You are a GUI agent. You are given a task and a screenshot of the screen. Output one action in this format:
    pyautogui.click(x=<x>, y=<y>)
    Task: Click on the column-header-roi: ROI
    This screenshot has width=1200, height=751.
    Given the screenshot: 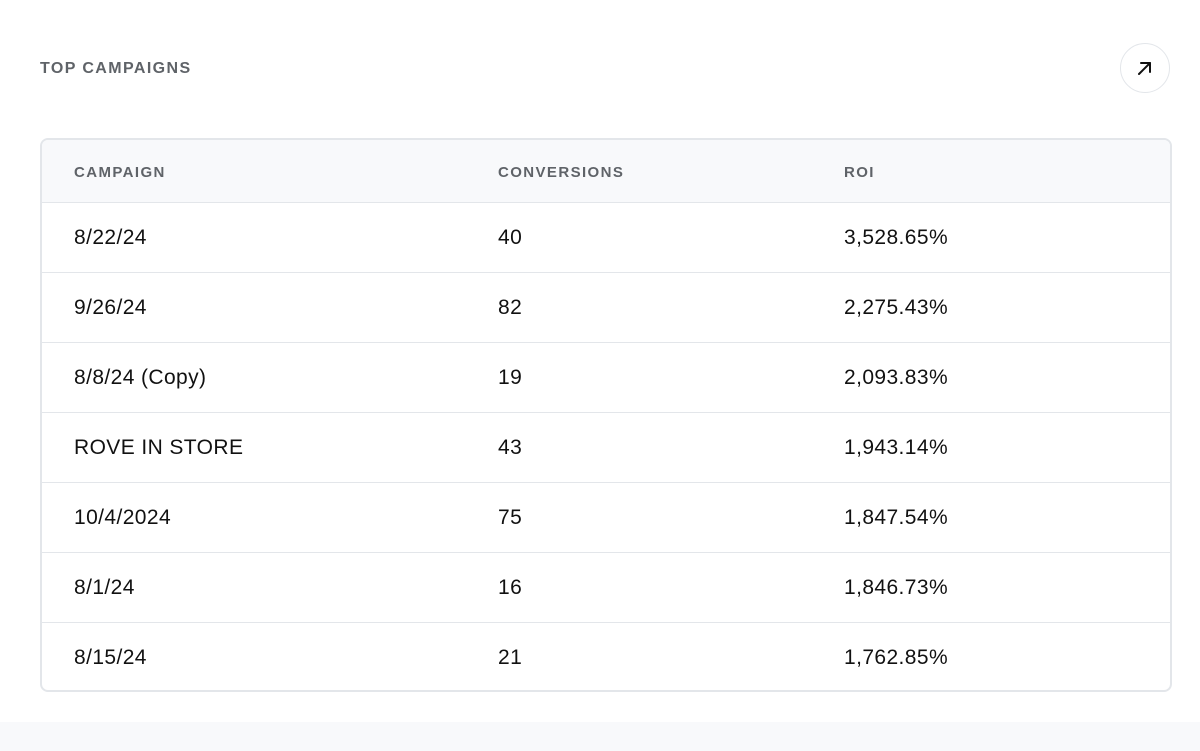 What is the action you would take?
    pyautogui.click(x=859, y=172)
    